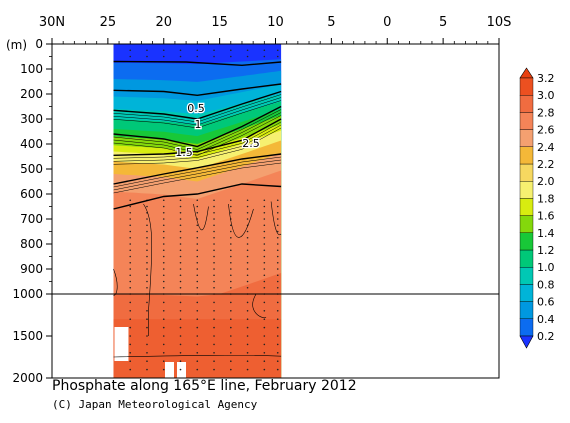  Describe the element at coordinates (217, 131) in the screenshot. I see `contour-labels: 0.5 1 1.5 2.5` at that location.